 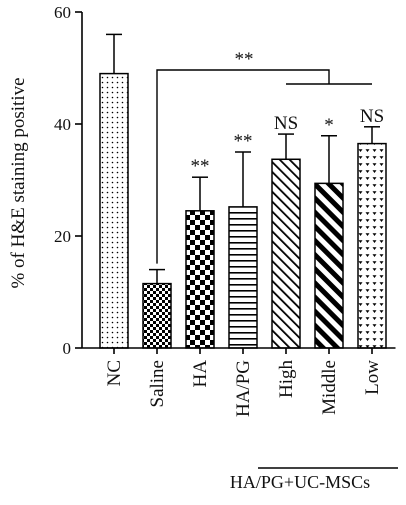 What do you see at coordinates (300, 482) in the screenshot?
I see `group-label: HA/PG+UC-MSCs` at bounding box center [300, 482].